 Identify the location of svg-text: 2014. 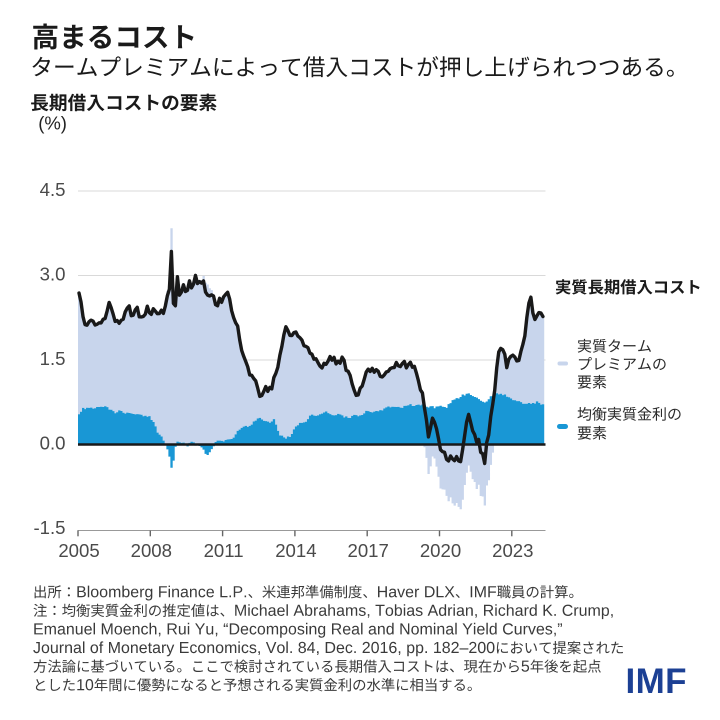
(295, 550).